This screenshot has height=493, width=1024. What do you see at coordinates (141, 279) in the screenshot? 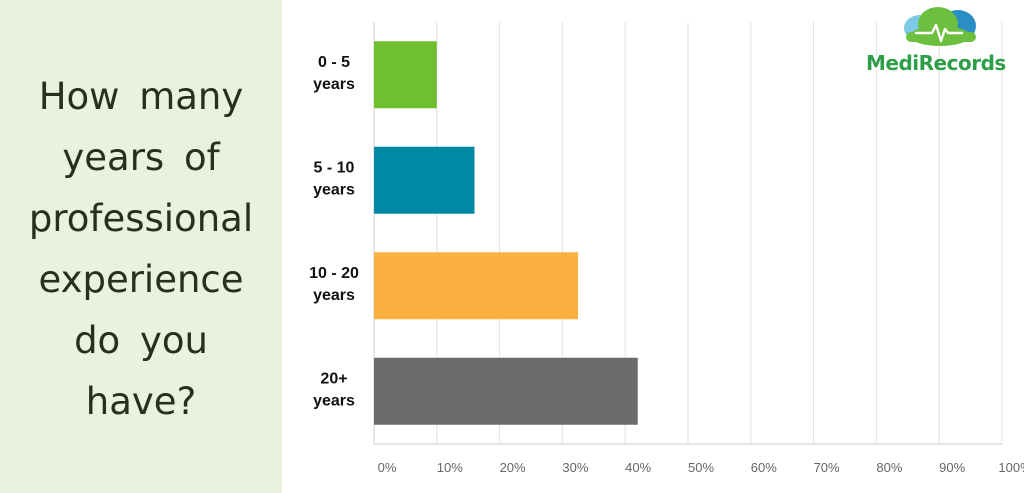
I see `question-line: experience` at bounding box center [141, 279].